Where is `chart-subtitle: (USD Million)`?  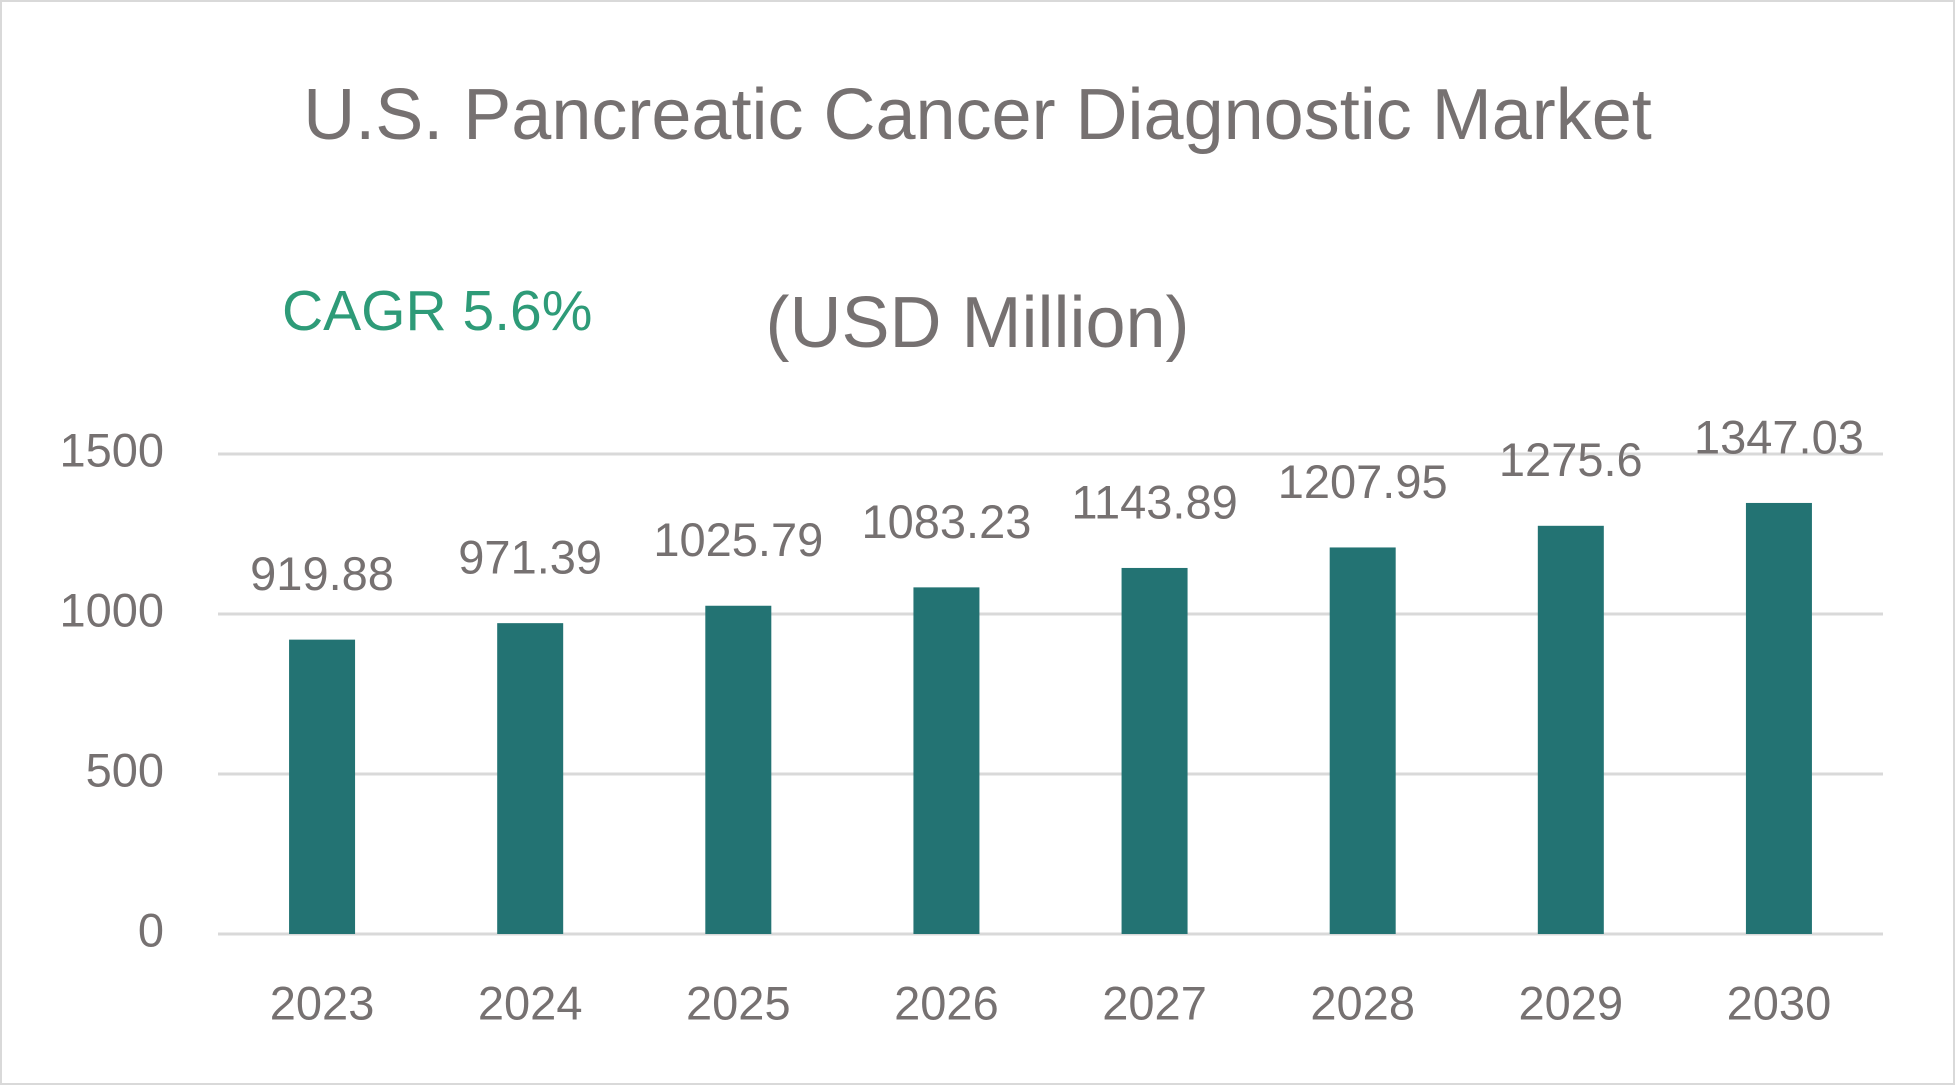
chart-subtitle: (USD Million) is located at coordinates (977, 323).